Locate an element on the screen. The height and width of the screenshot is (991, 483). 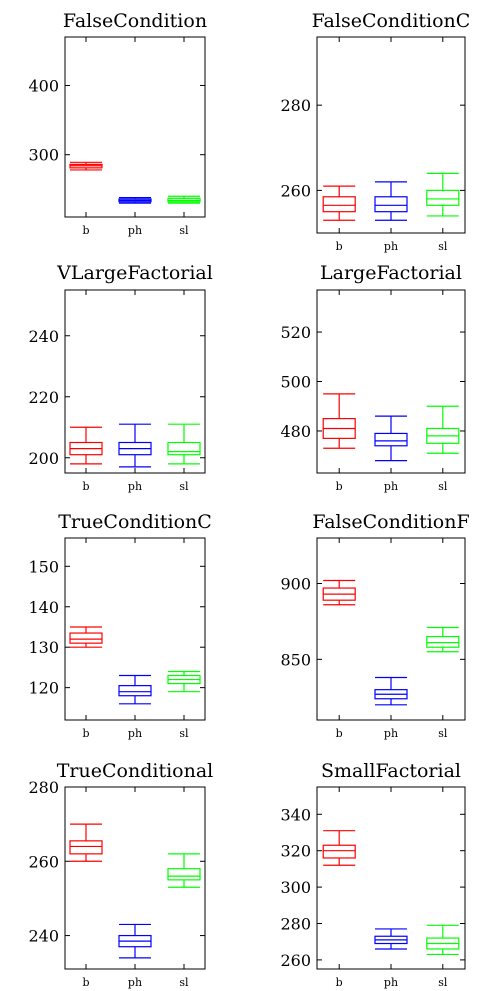
y-tick-label: 480 is located at coordinates (295, 431).